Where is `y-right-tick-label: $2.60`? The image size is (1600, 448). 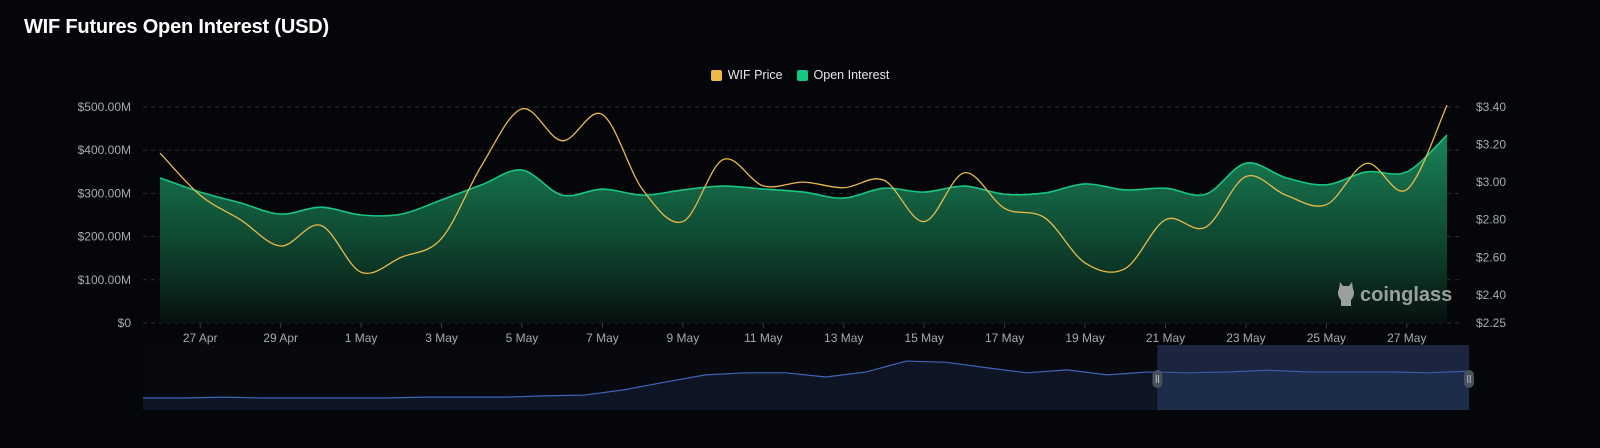 y-right-tick-label: $2.60 is located at coordinates (1491, 257).